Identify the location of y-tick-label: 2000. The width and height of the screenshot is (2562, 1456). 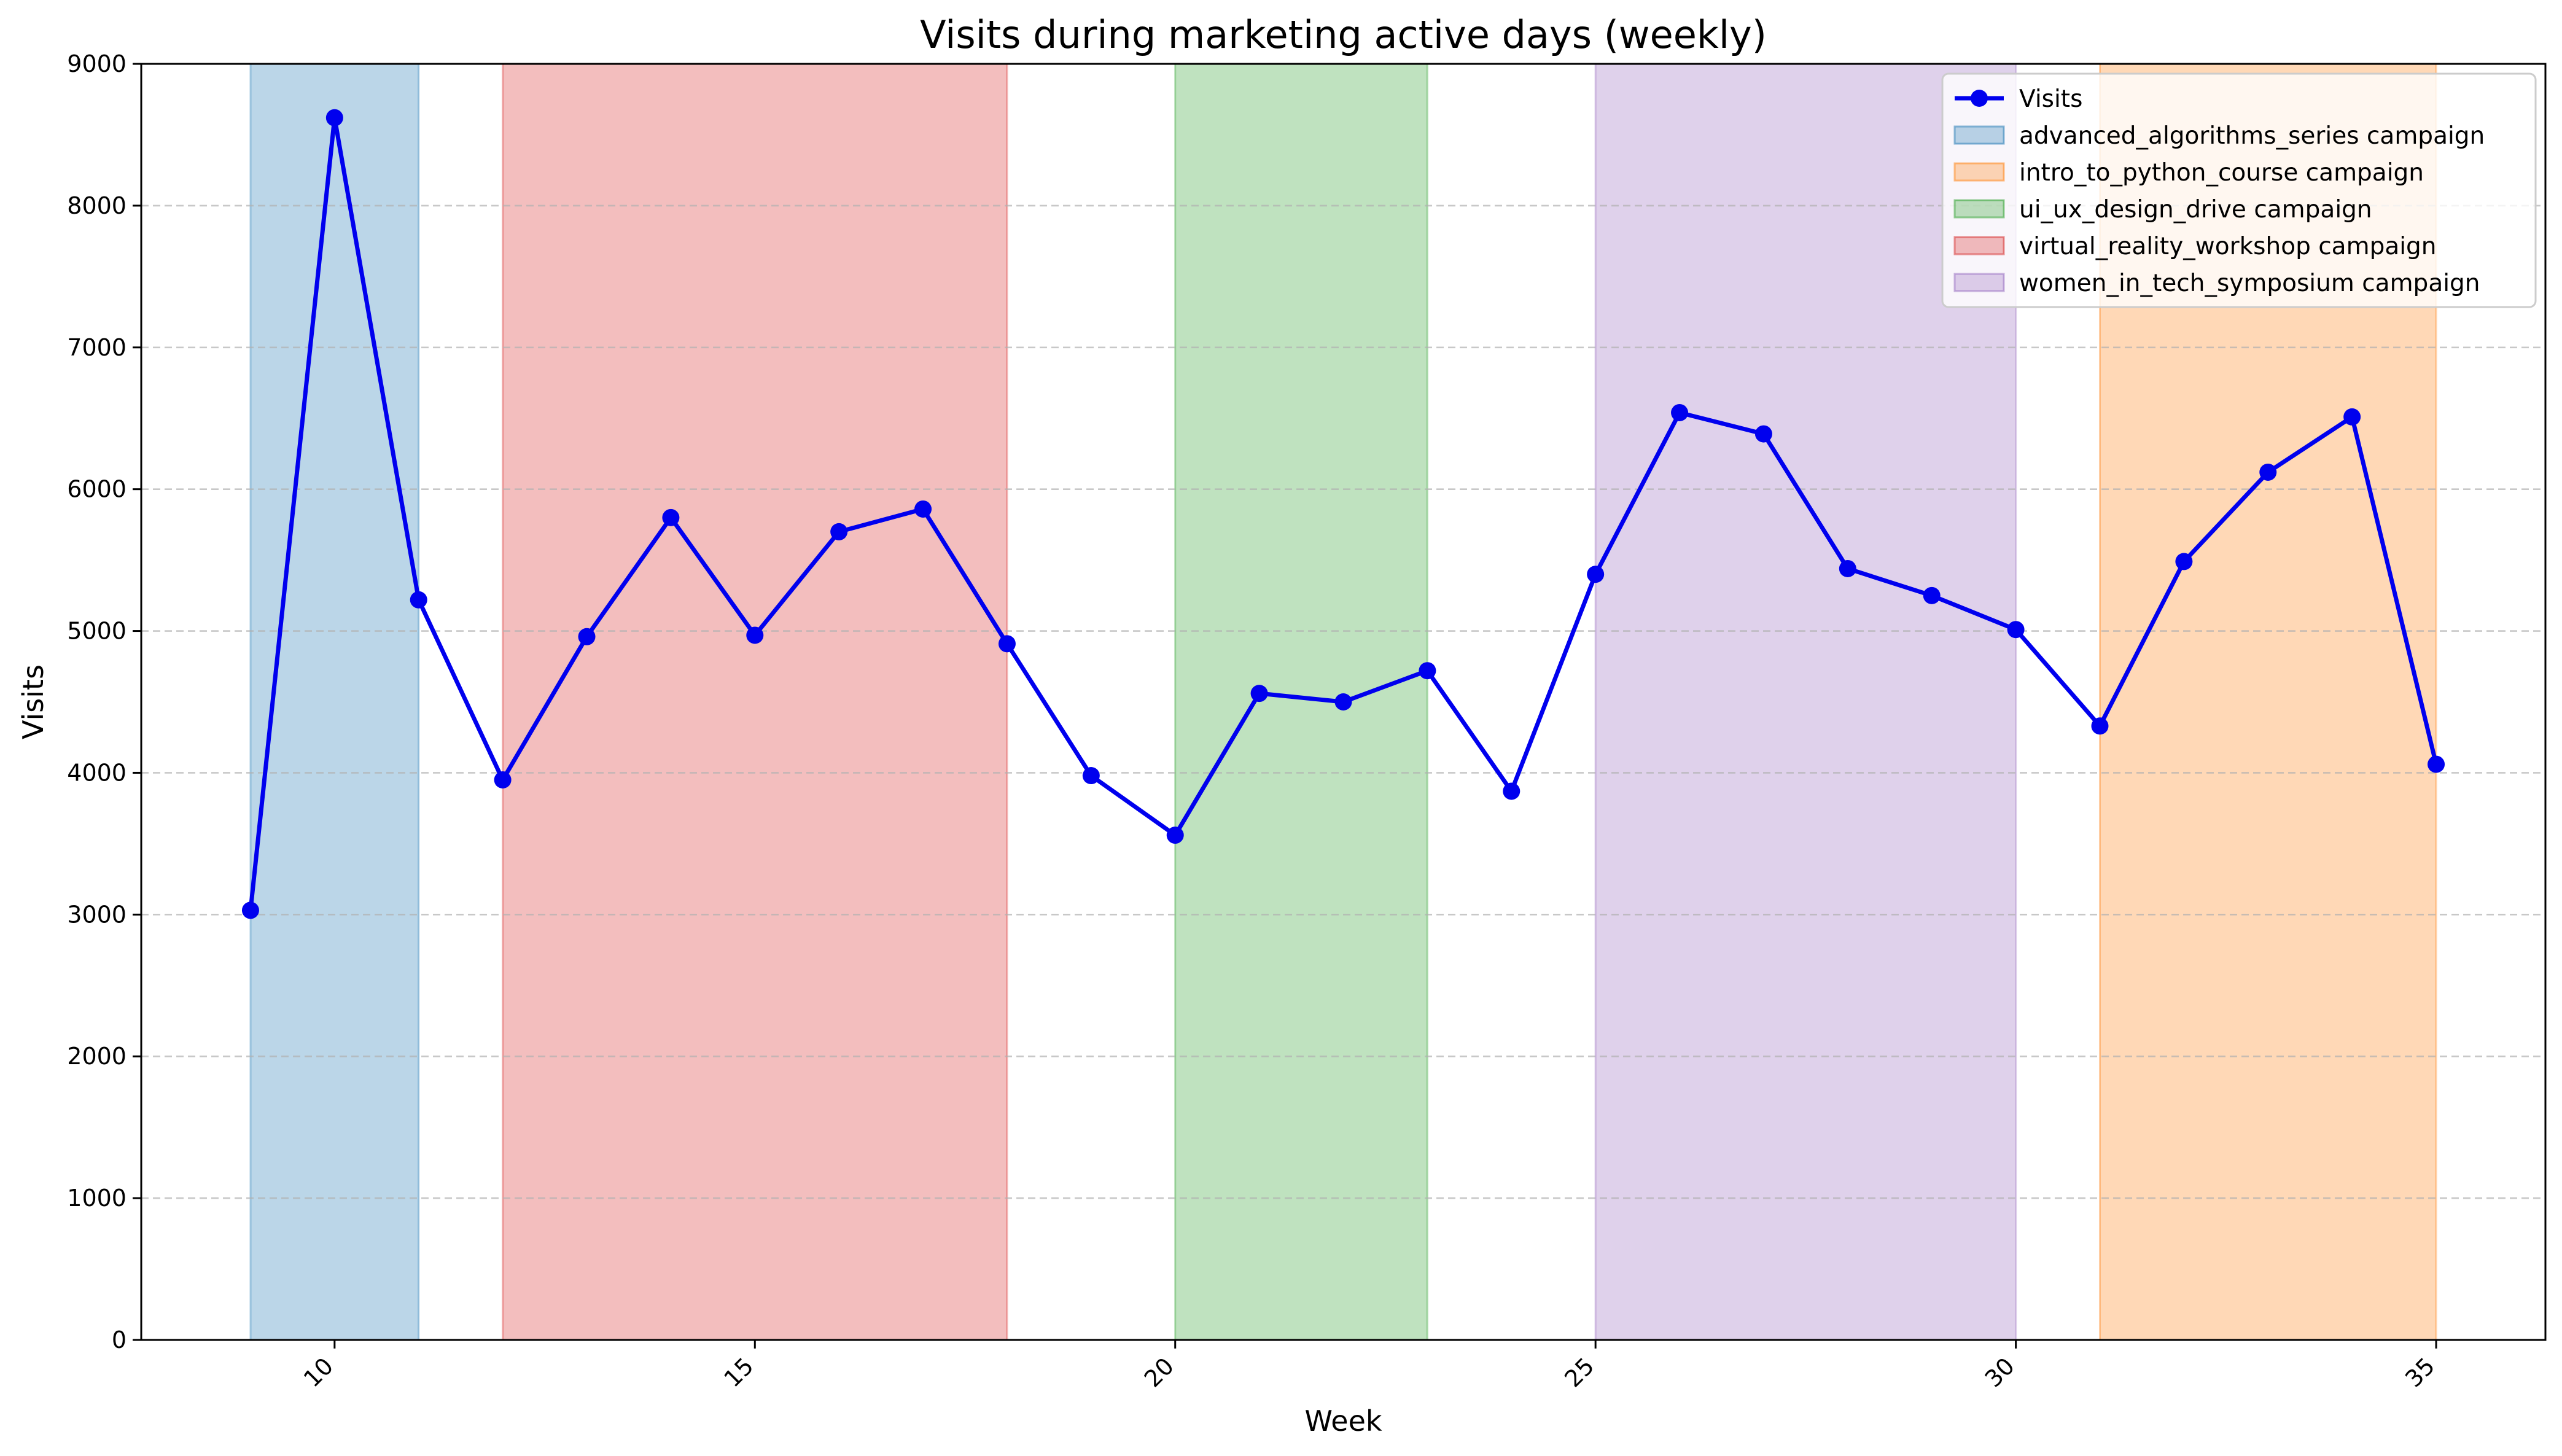
(97, 1056).